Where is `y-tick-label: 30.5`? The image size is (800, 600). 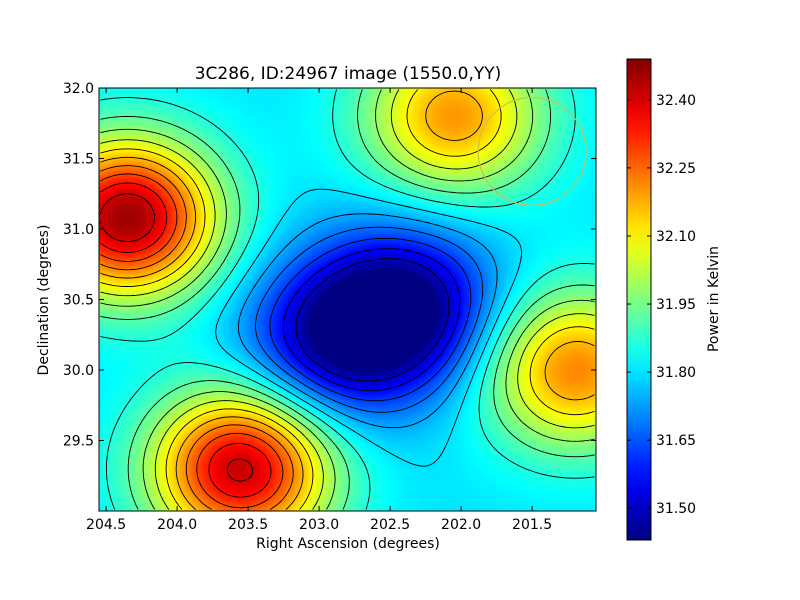 y-tick-label: 30.5 is located at coordinates (78, 301).